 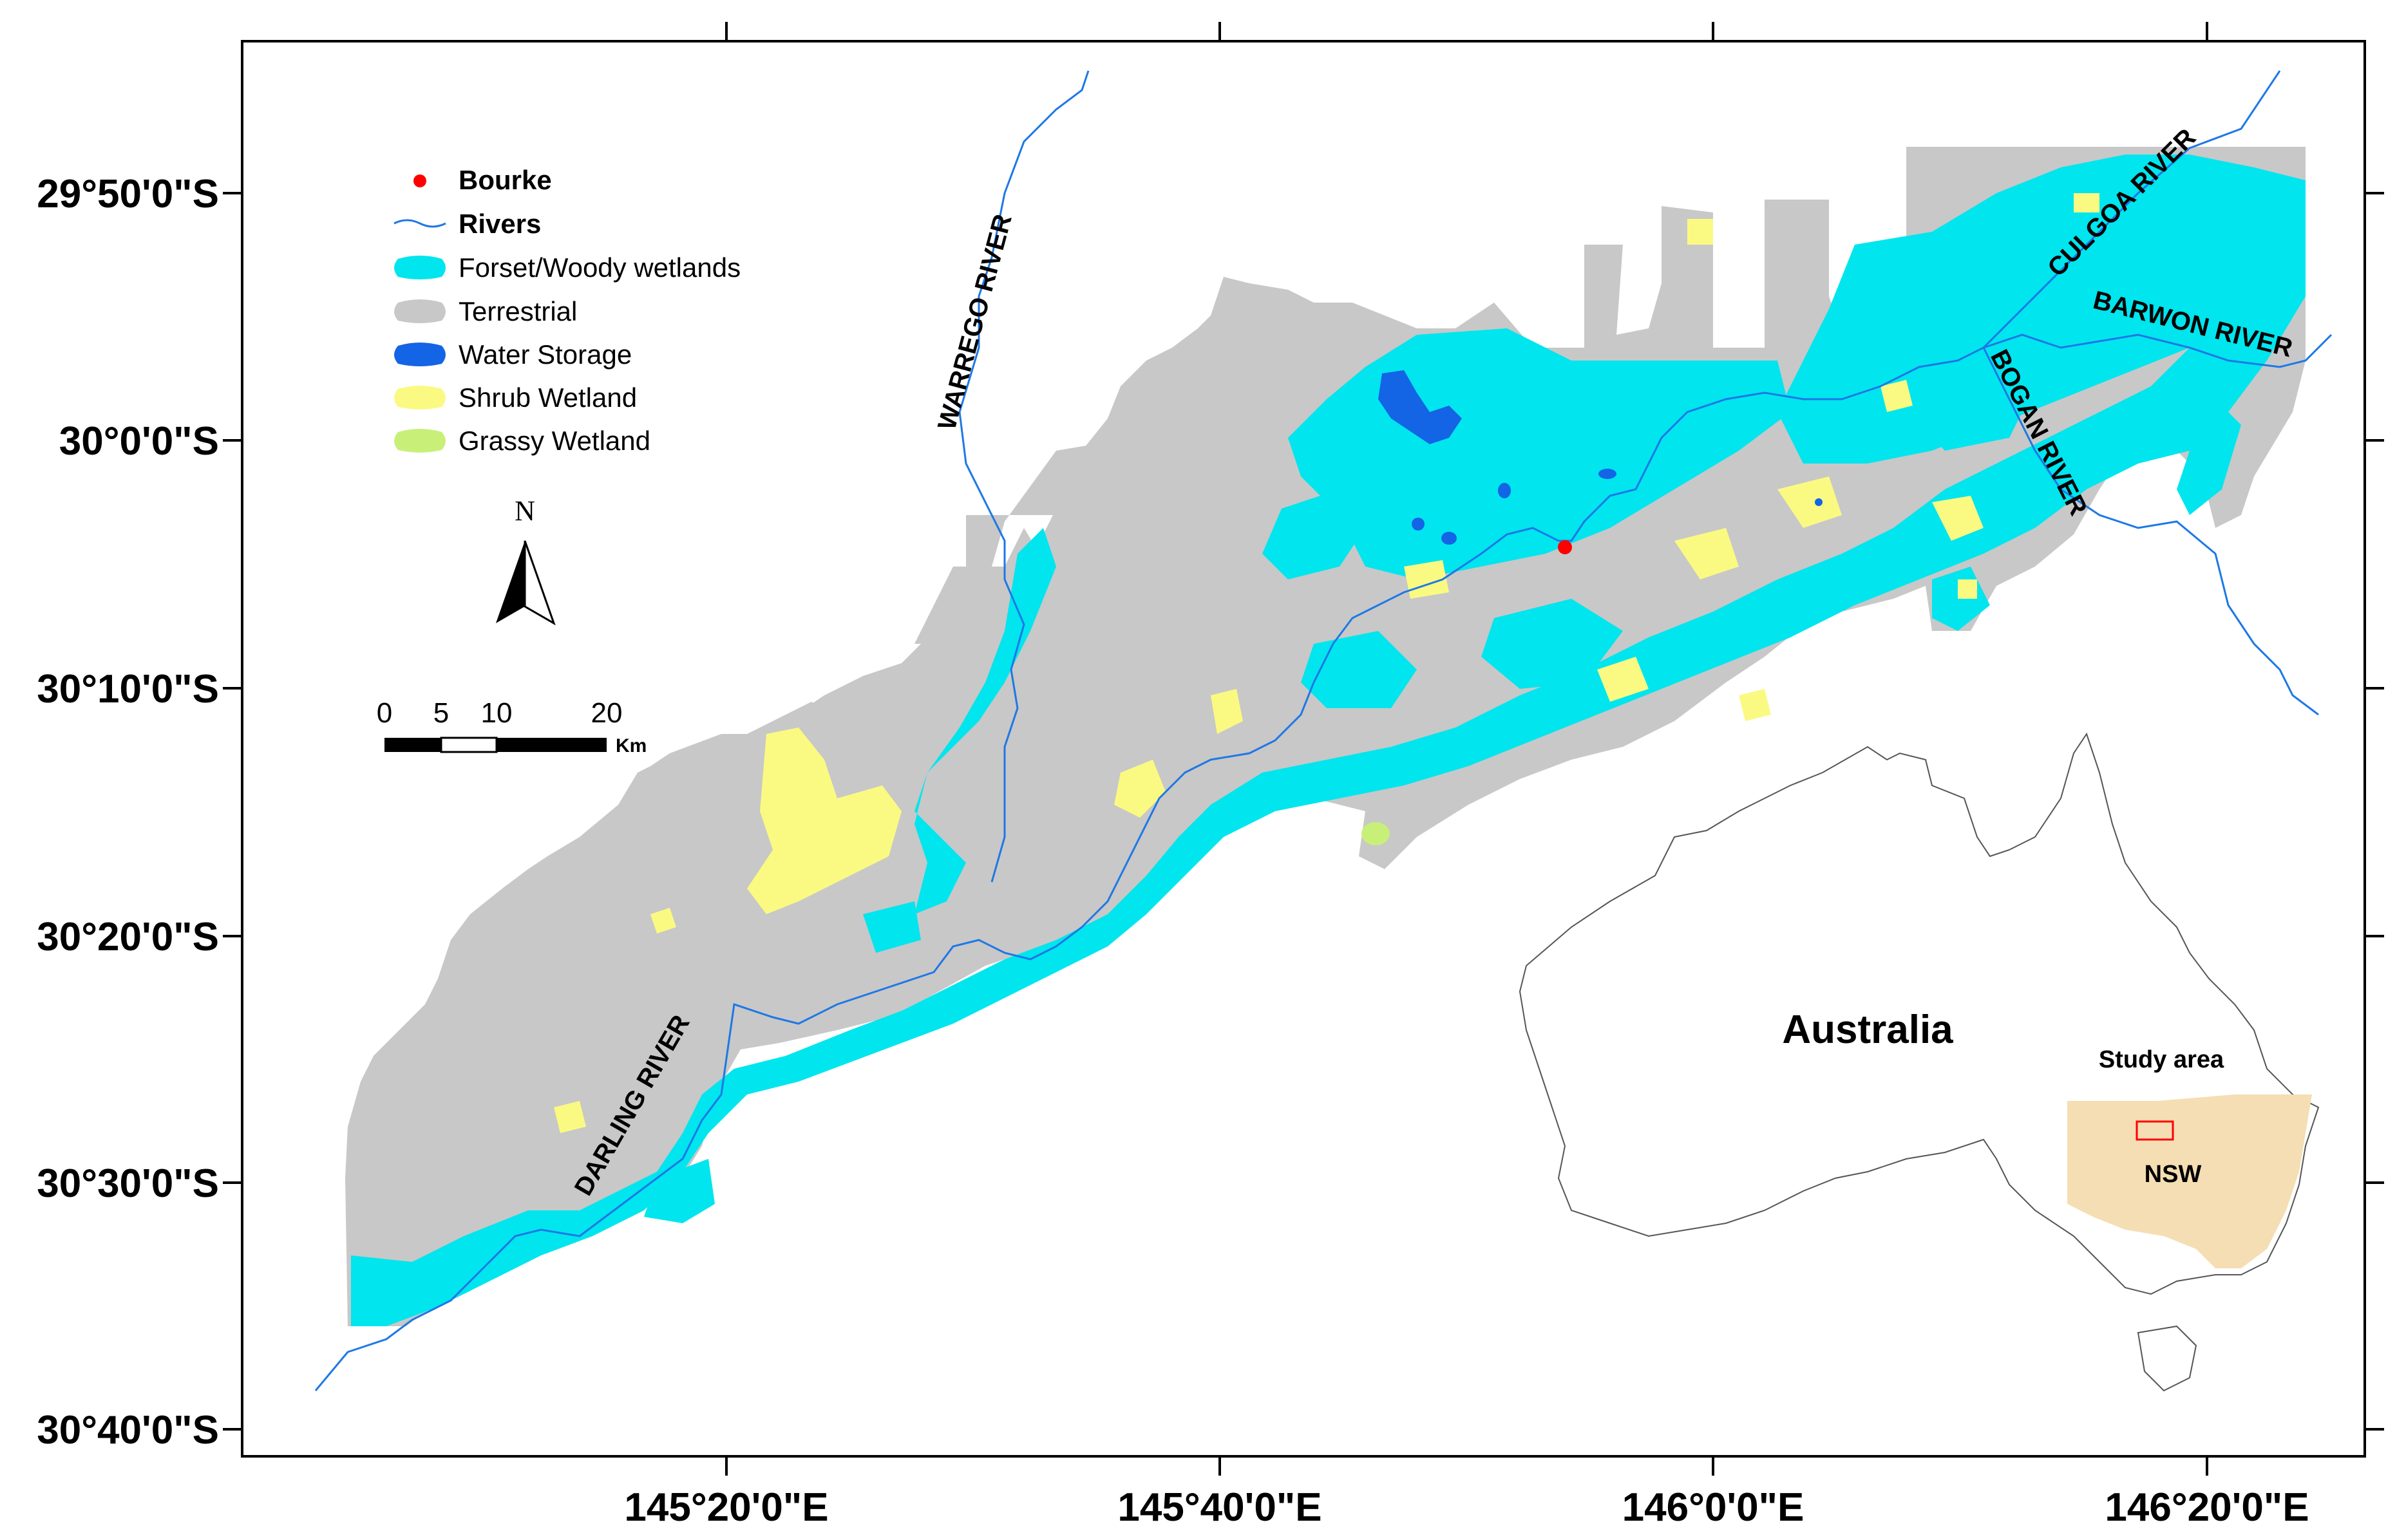 What do you see at coordinates (631, 745) in the screenshot?
I see `scale-unit-label: Km` at bounding box center [631, 745].